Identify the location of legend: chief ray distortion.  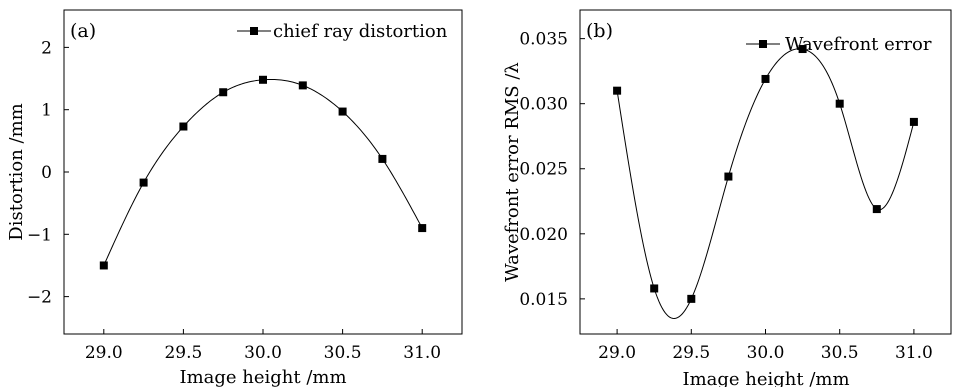
(342, 31).